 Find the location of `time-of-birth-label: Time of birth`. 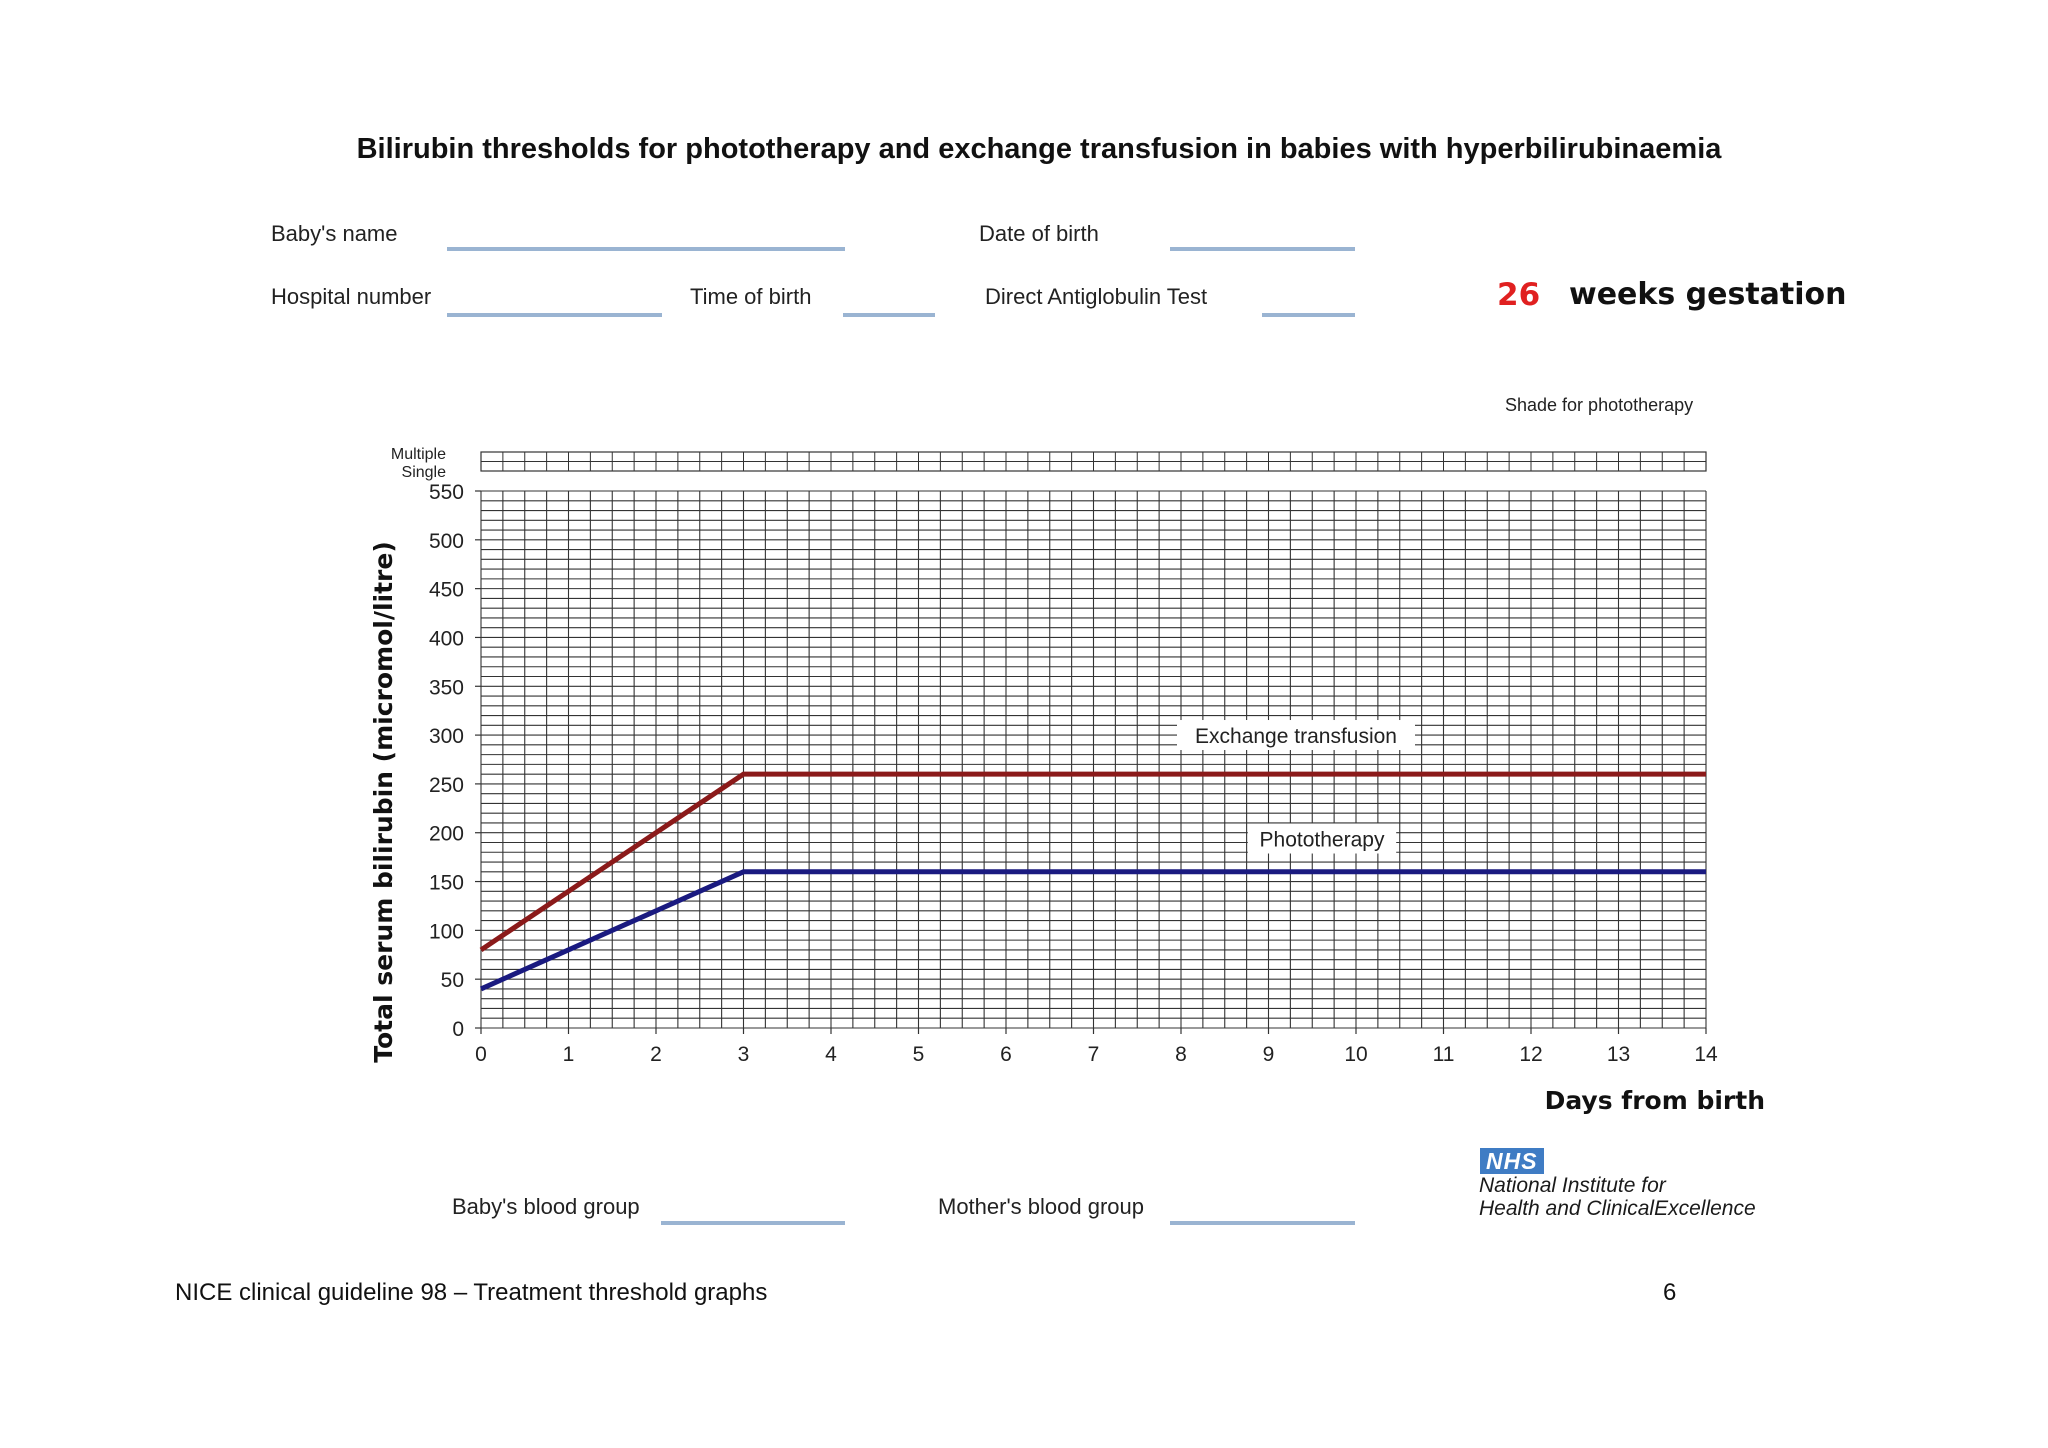

time-of-birth-label: Time of birth is located at coordinates (751, 296).